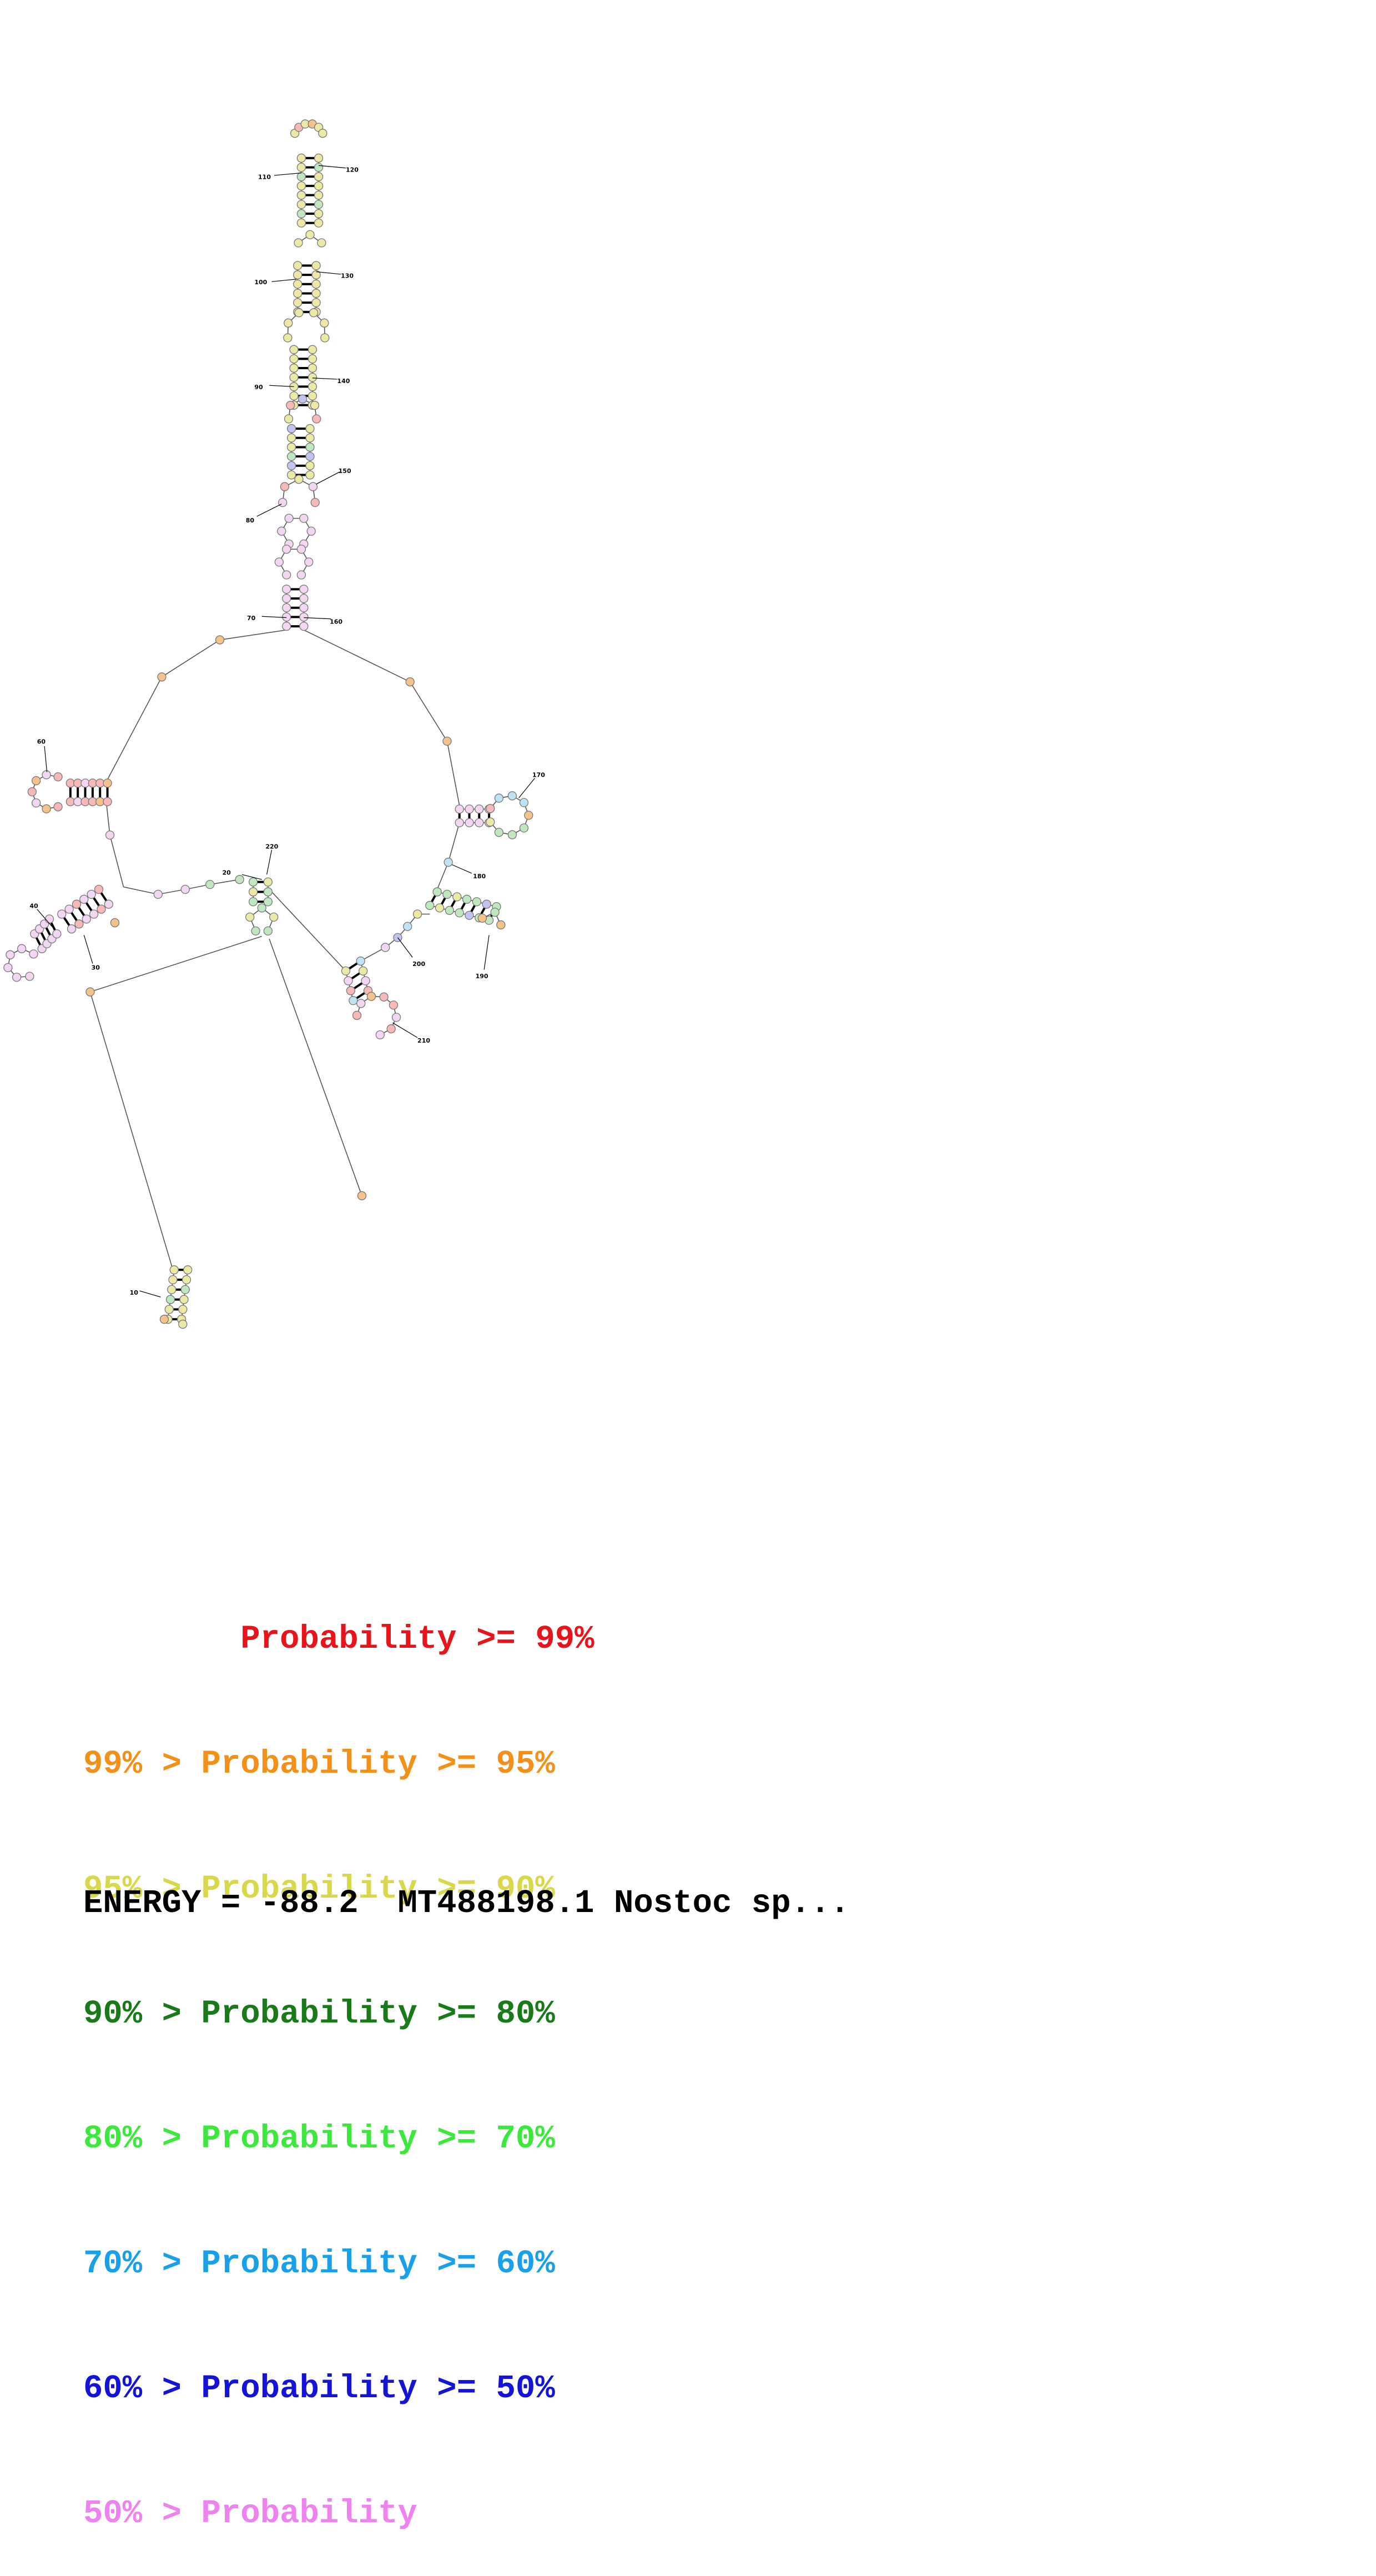 This screenshot has width=1376, height=2576. What do you see at coordinates (304, 518) in the screenshot?
I see `internal-loop-5-nucleotide` at bounding box center [304, 518].